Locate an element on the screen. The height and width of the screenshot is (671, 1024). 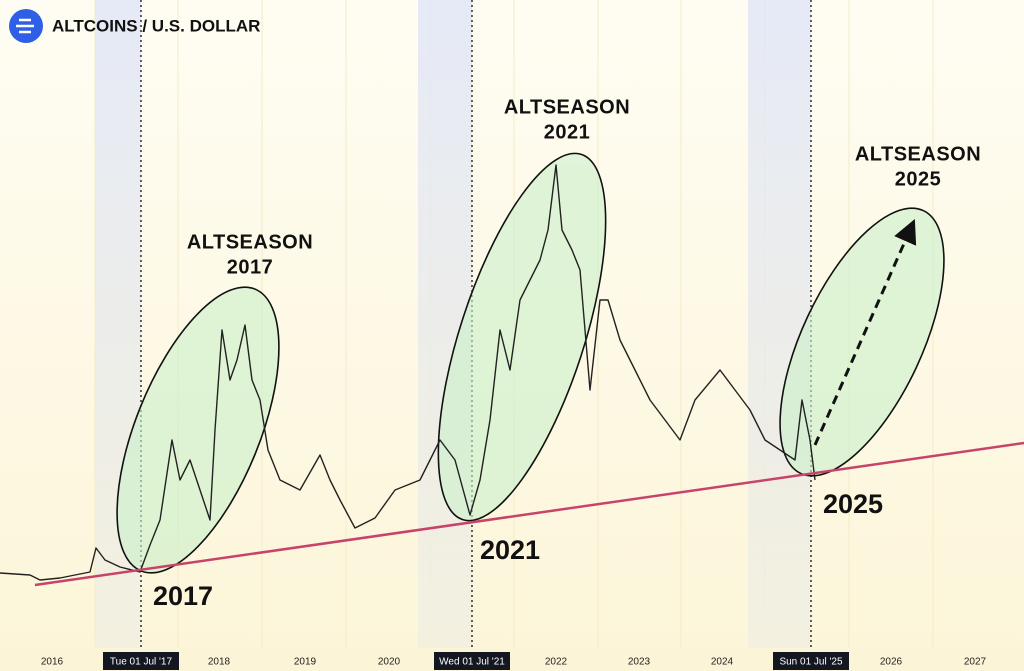
x-tick-label: 2016 is located at coordinates (52, 662).